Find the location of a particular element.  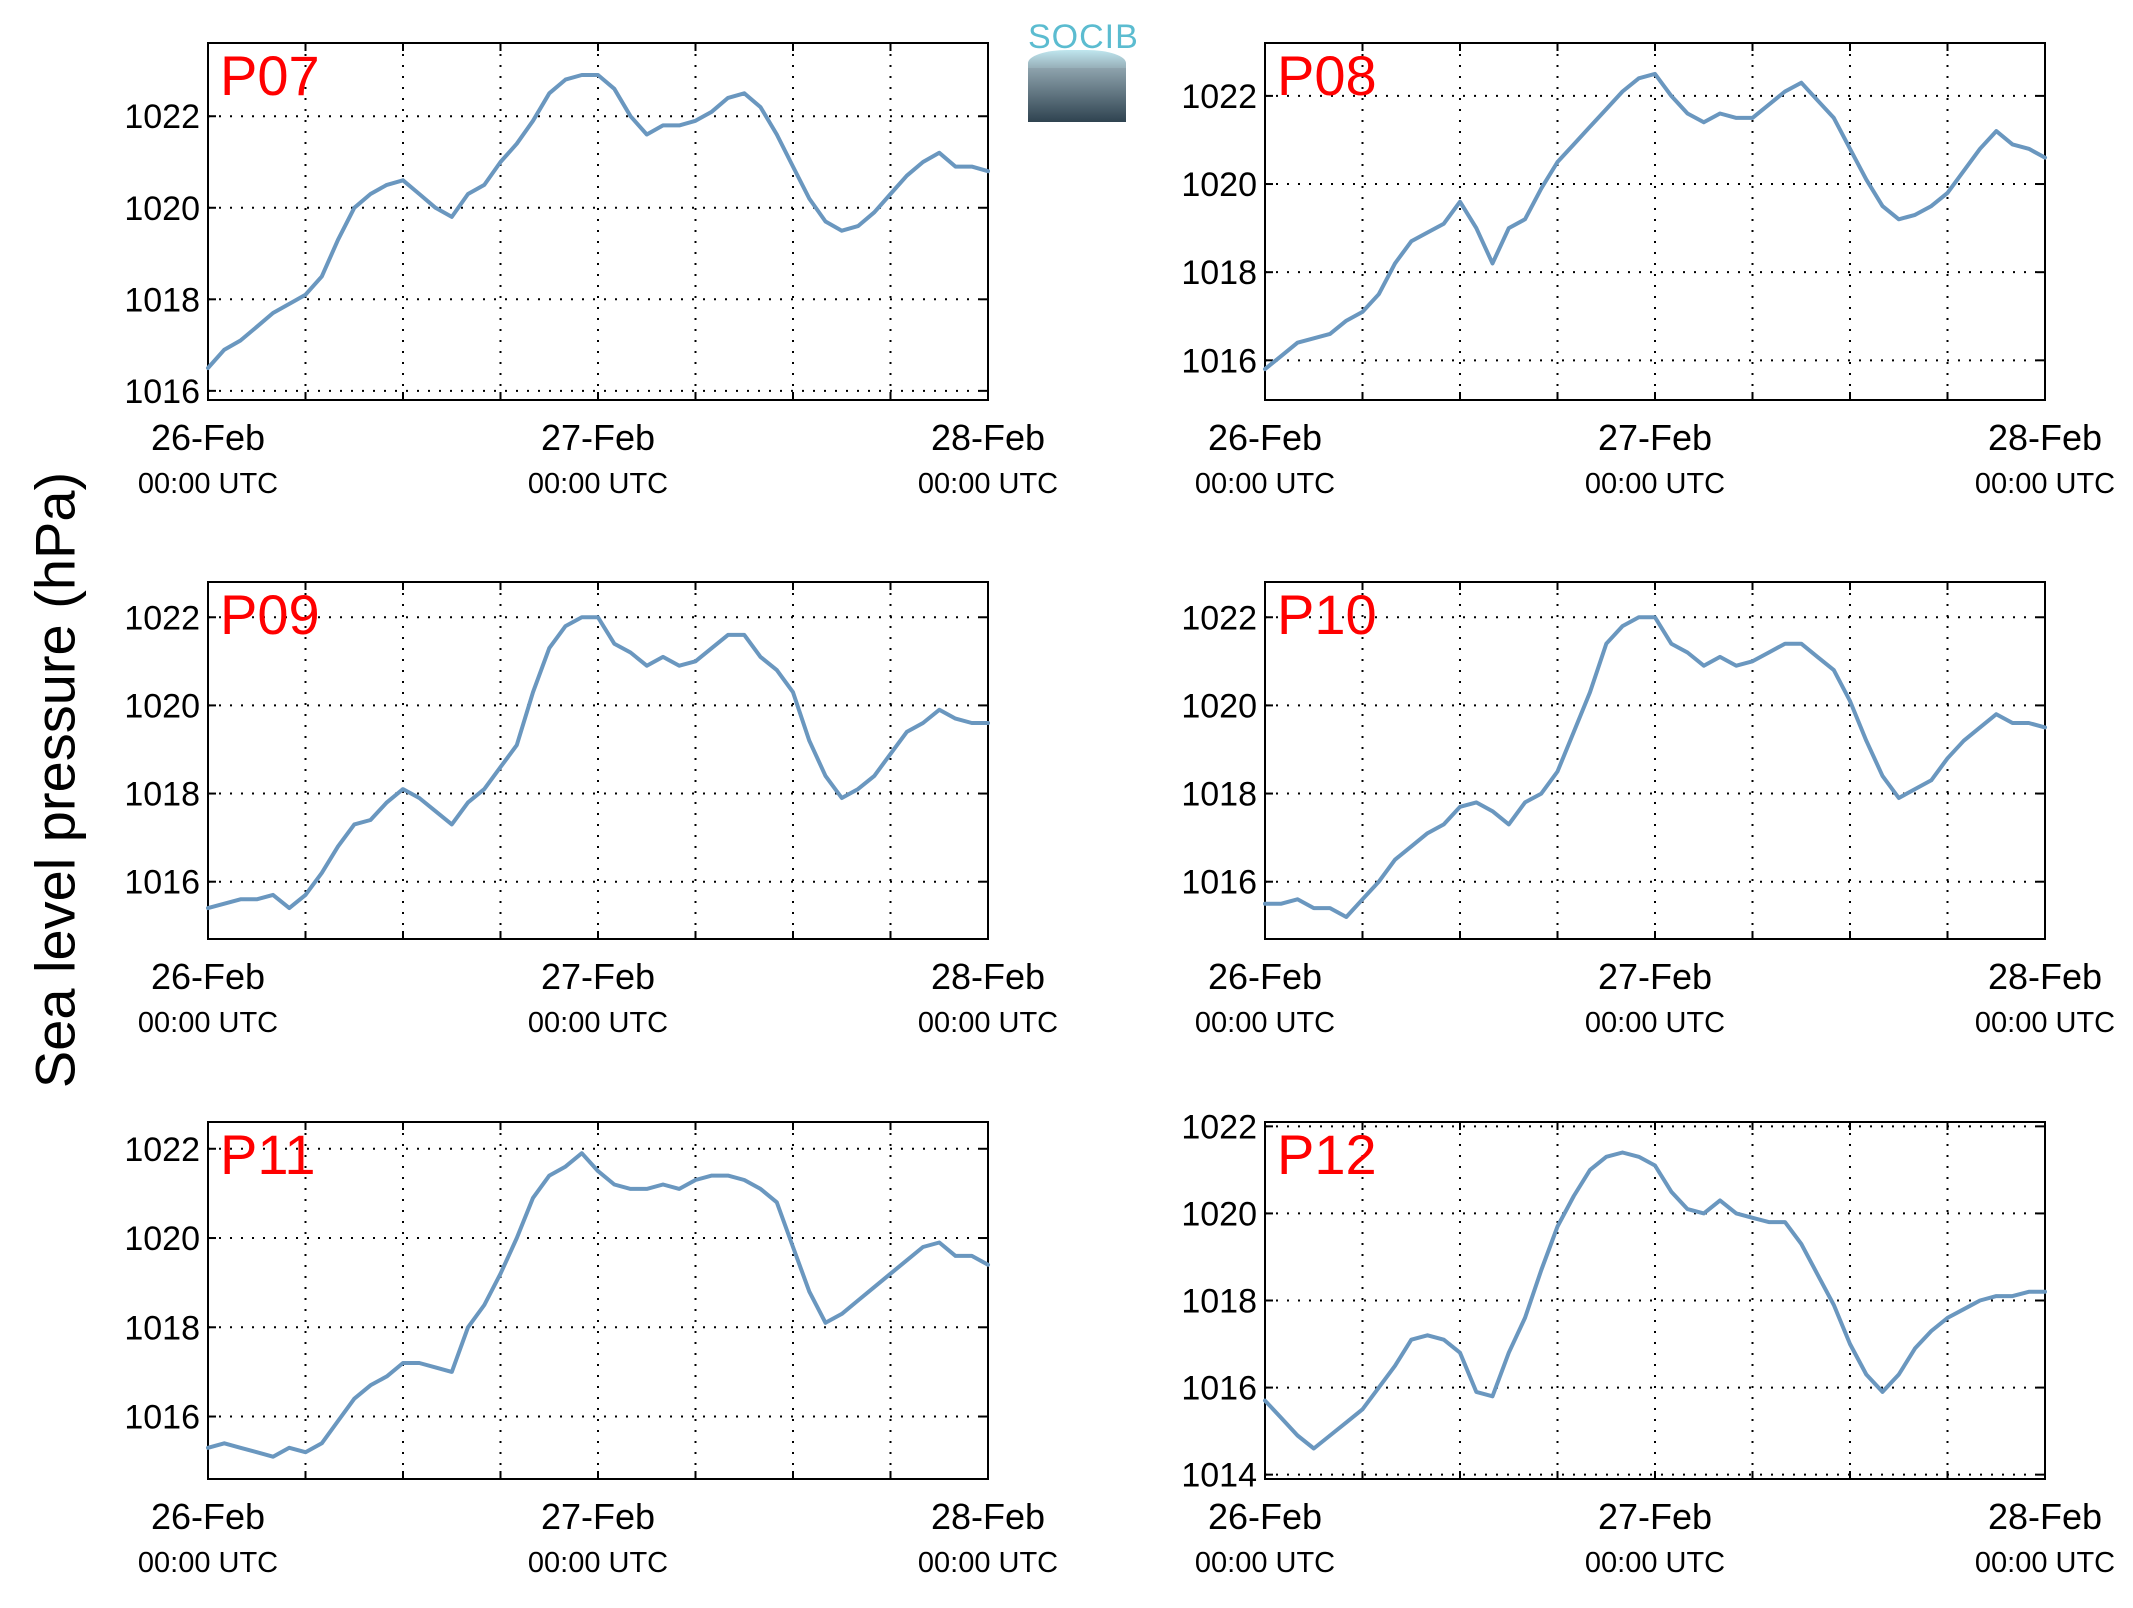

y-tick-label: 1018 is located at coordinates (1219, 795).